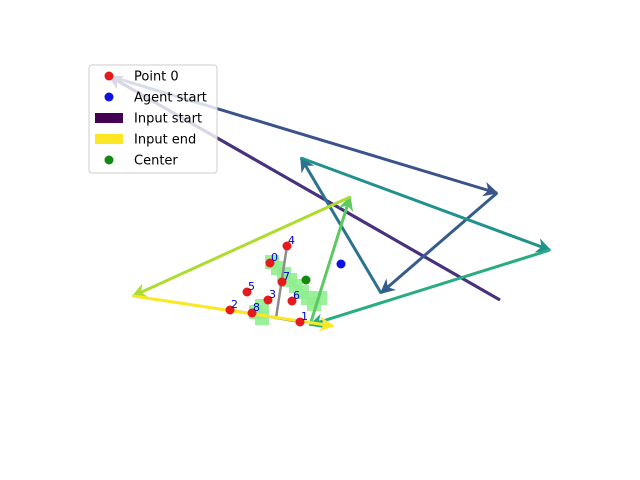 This screenshot has height=480, width=640. What do you see at coordinates (269, 278) in the screenshot?
I see `point-labels: 0 1 2 3 4 5 67 8` at bounding box center [269, 278].